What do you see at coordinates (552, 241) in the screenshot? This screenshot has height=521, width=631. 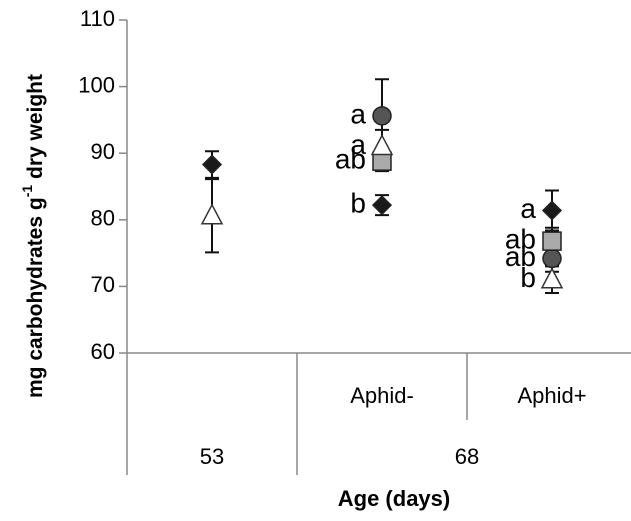 I see `square-marker` at bounding box center [552, 241].